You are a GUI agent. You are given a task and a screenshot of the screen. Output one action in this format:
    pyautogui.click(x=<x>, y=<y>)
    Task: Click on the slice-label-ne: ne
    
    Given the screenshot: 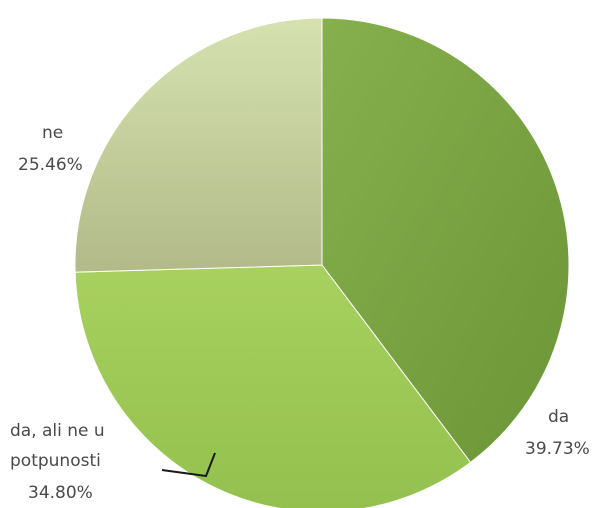 What is the action you would take?
    pyautogui.click(x=52, y=133)
    